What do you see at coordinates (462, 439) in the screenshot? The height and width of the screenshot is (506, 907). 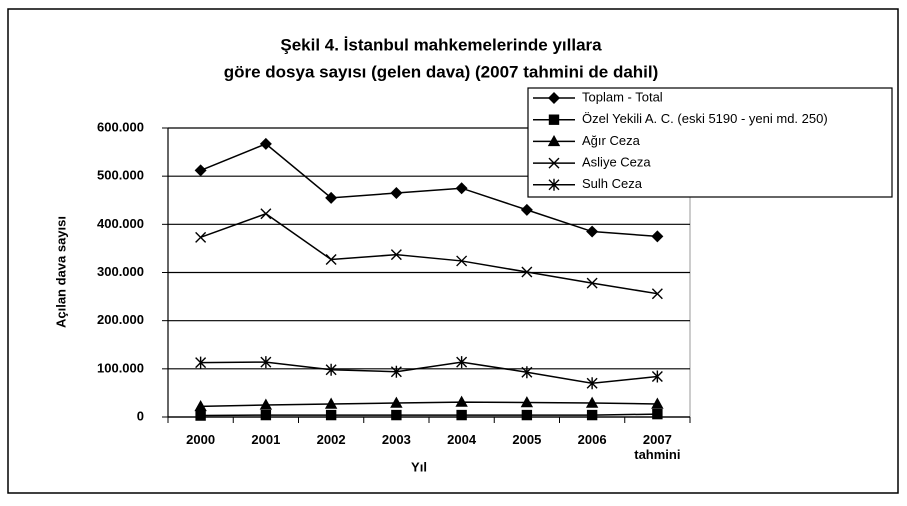 I see `x-tick-label: 2004` at bounding box center [462, 439].